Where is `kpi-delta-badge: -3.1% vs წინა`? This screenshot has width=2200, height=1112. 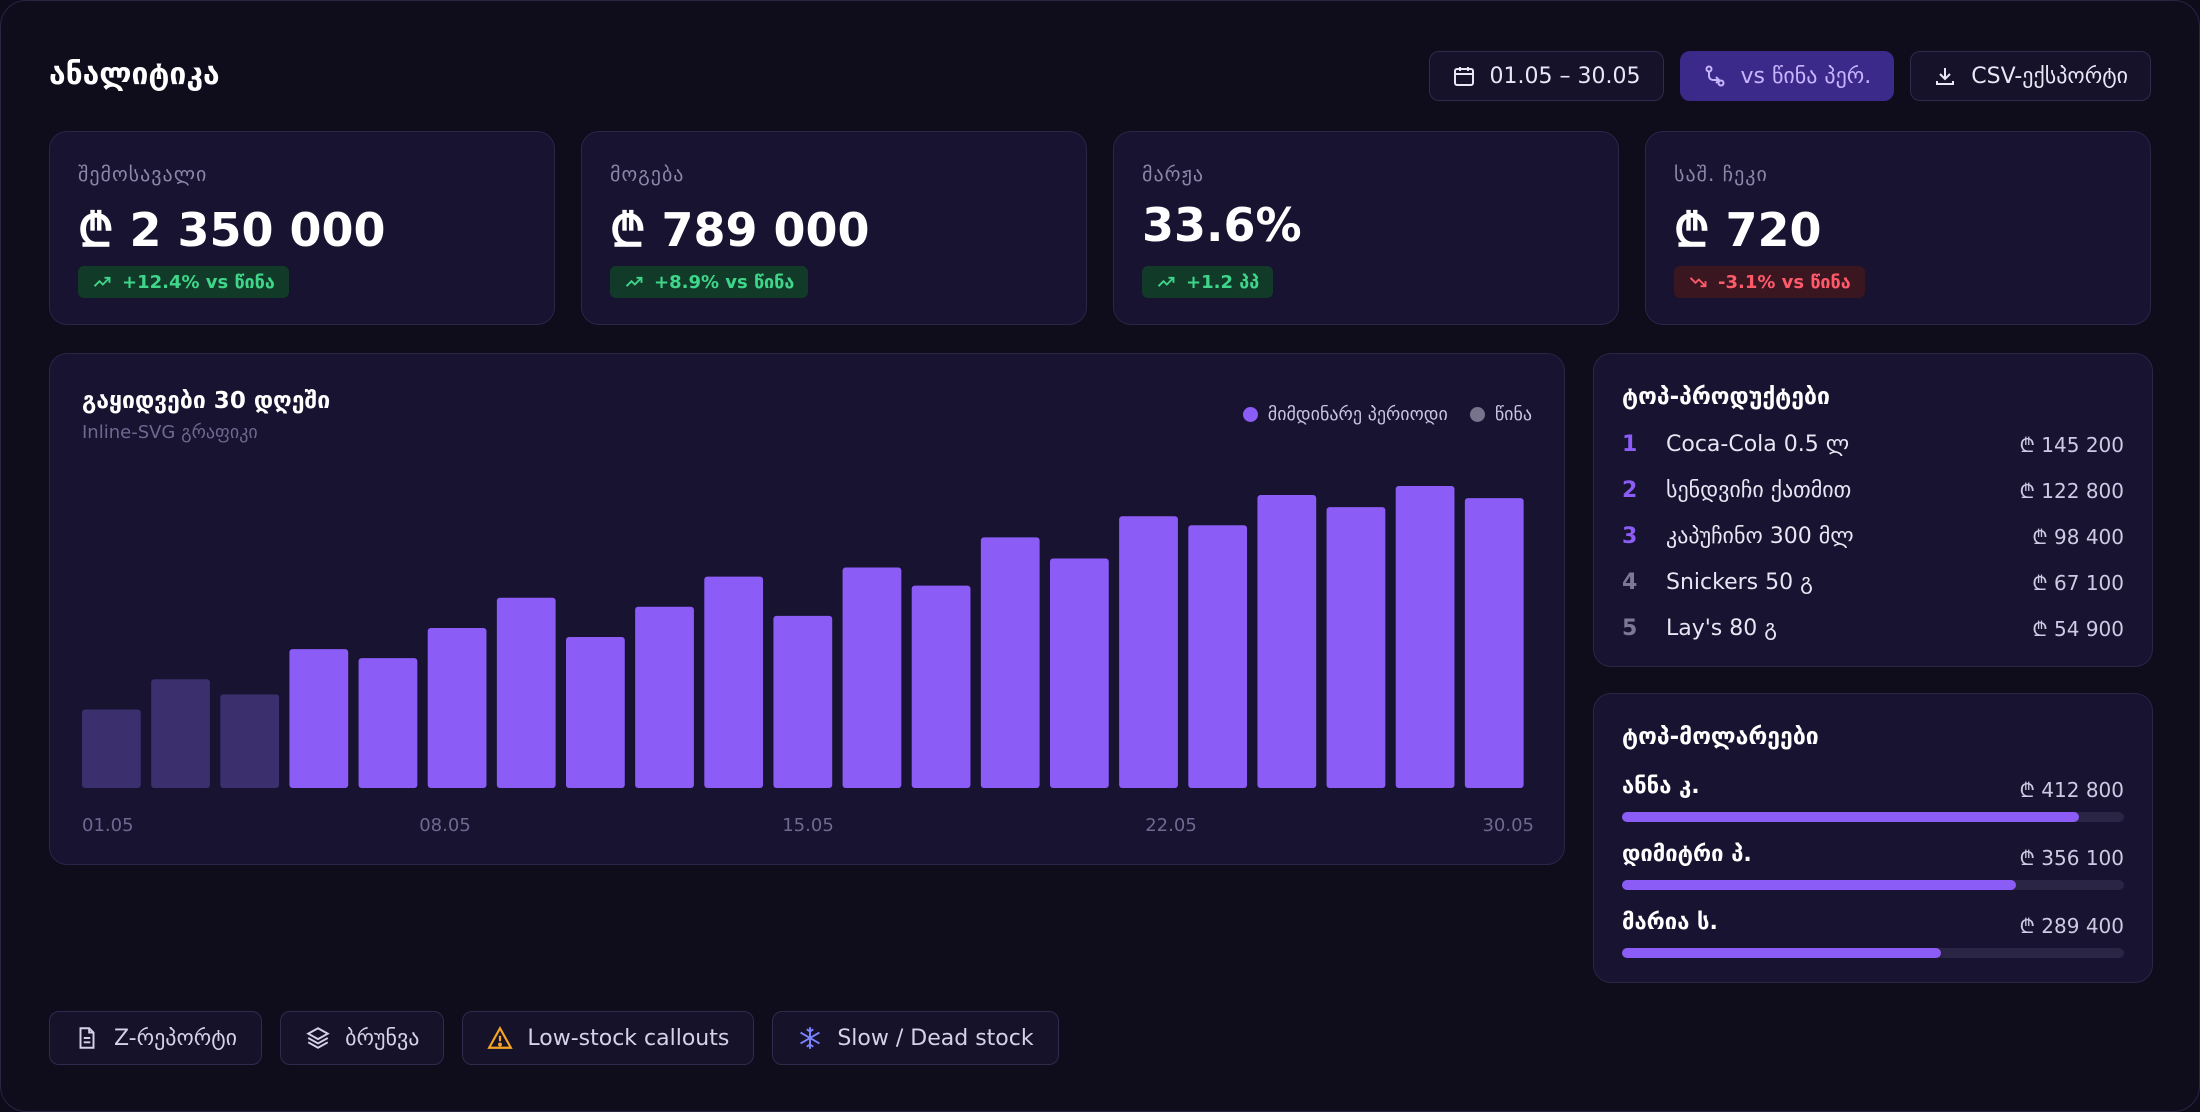
kpi-delta-badge: -3.1% vs წინა is located at coordinates (1769, 282).